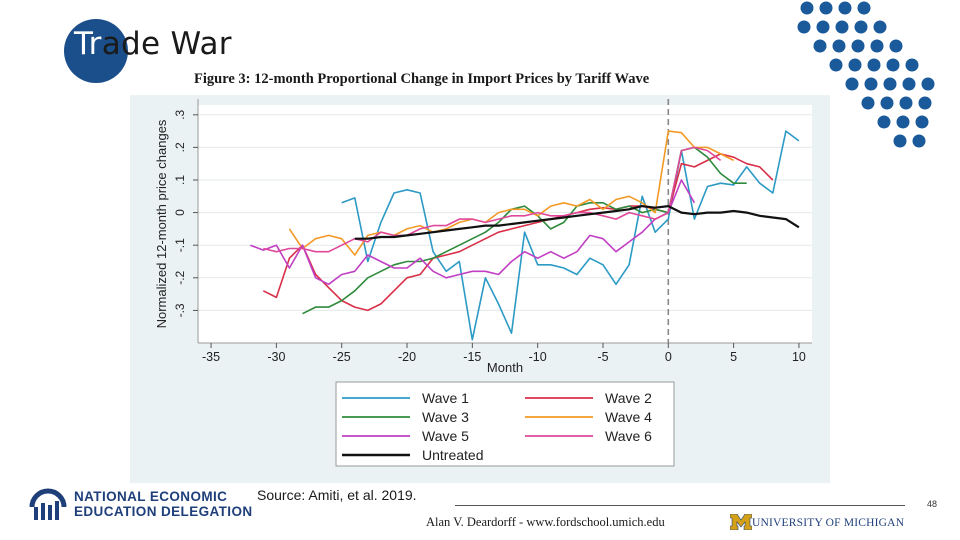 This screenshot has width=960, height=540. I want to click on x-tick-label: 0, so click(668, 357).